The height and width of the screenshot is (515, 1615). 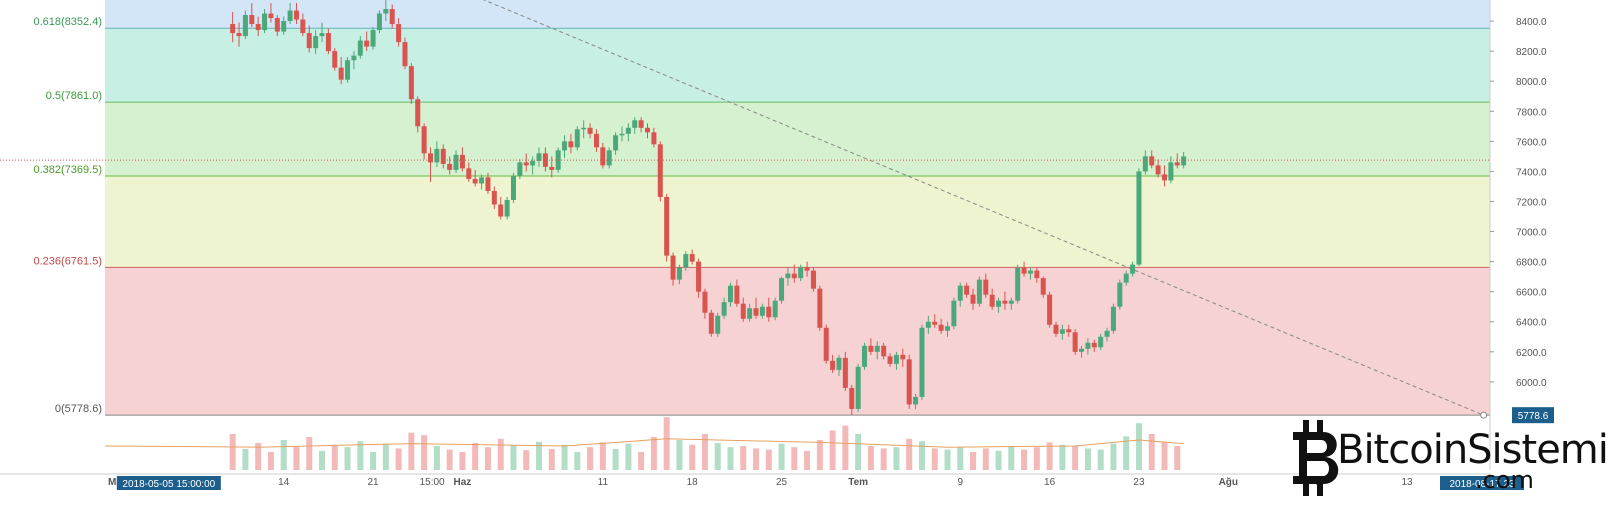 What do you see at coordinates (960, 482) in the screenshot?
I see `x-tick-label: 9` at bounding box center [960, 482].